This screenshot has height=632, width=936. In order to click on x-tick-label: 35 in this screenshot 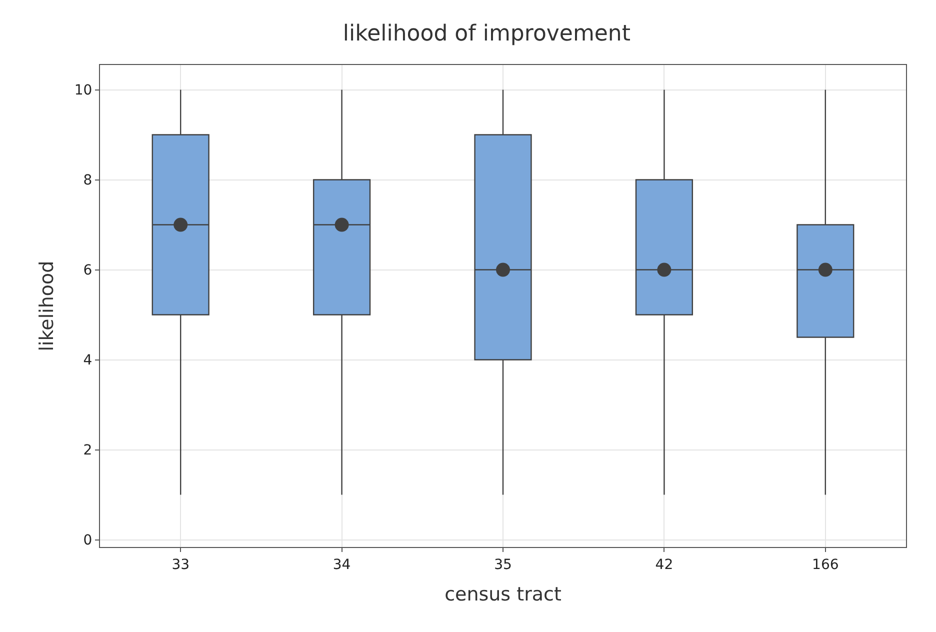, I will do `click(503, 564)`.